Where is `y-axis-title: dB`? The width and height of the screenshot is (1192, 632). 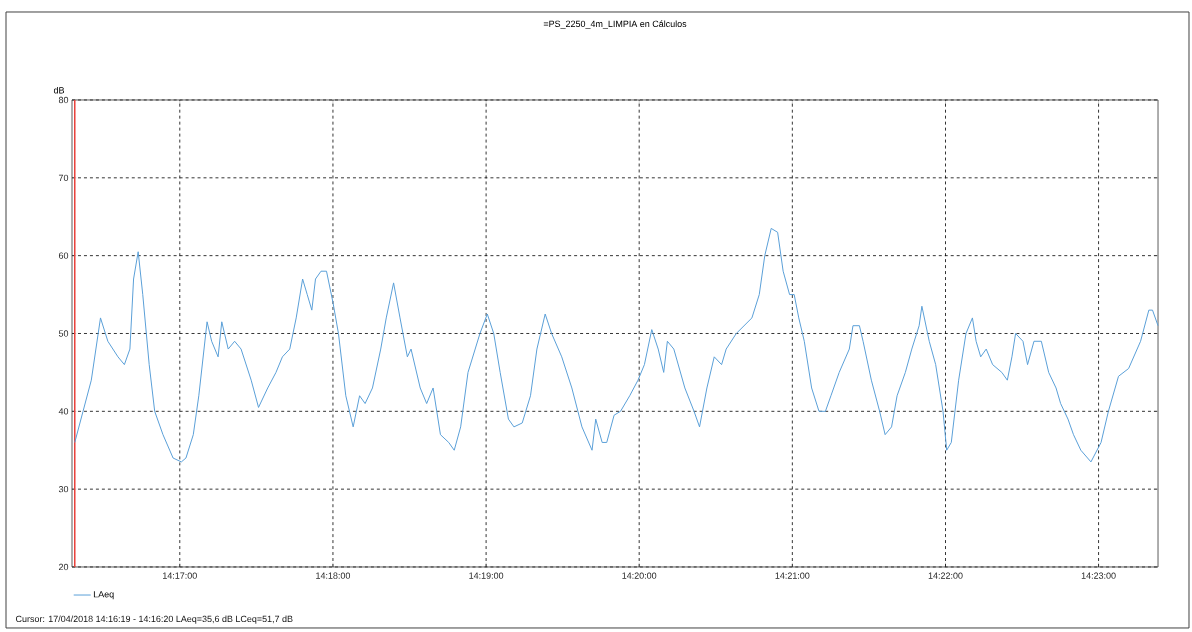 y-axis-title: dB is located at coordinates (59, 90).